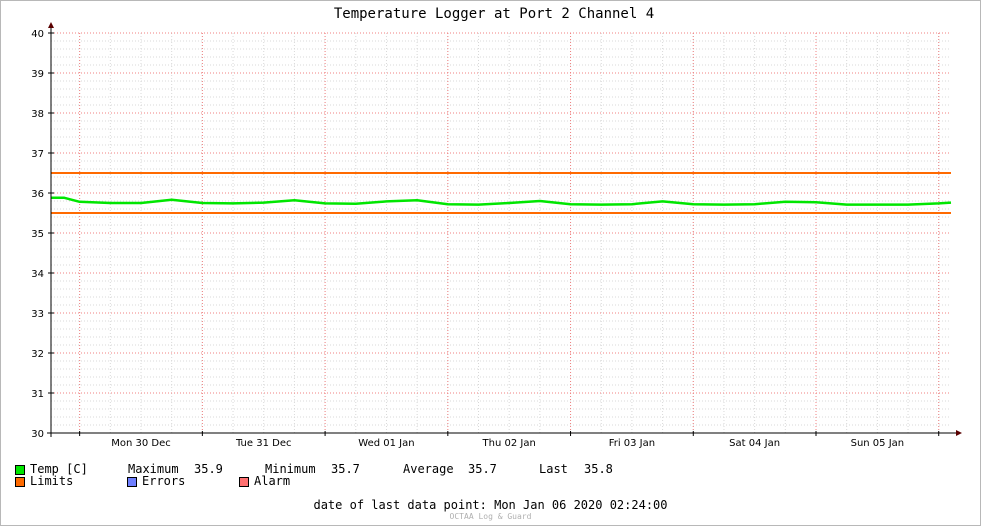  I want to click on x-axis-arrow, so click(959, 433).